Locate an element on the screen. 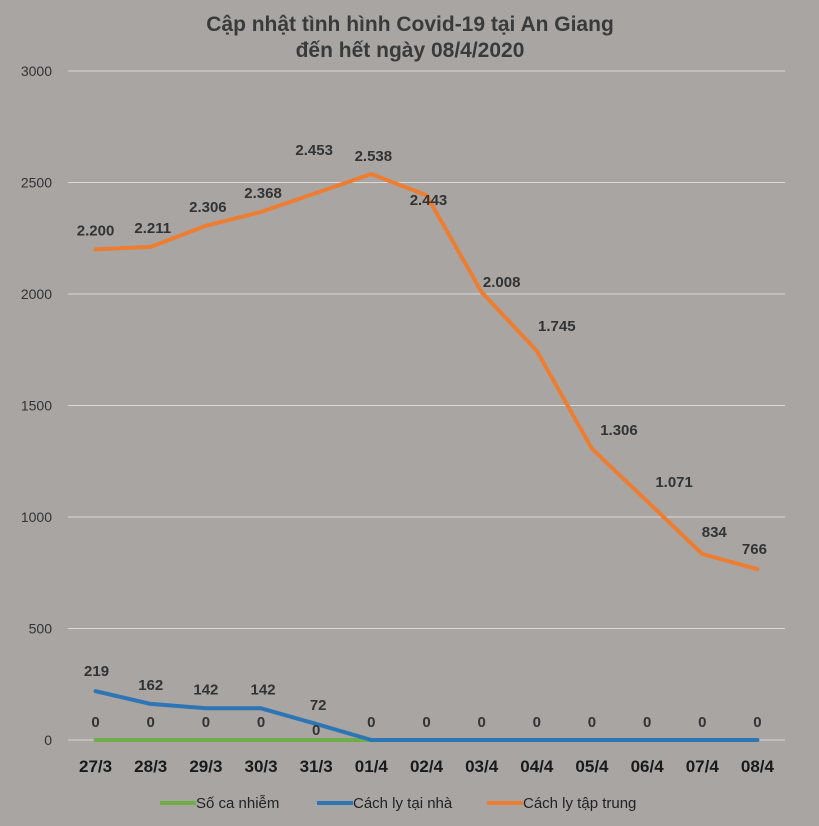  x-tick-label: 31/3 is located at coordinates (316, 766).